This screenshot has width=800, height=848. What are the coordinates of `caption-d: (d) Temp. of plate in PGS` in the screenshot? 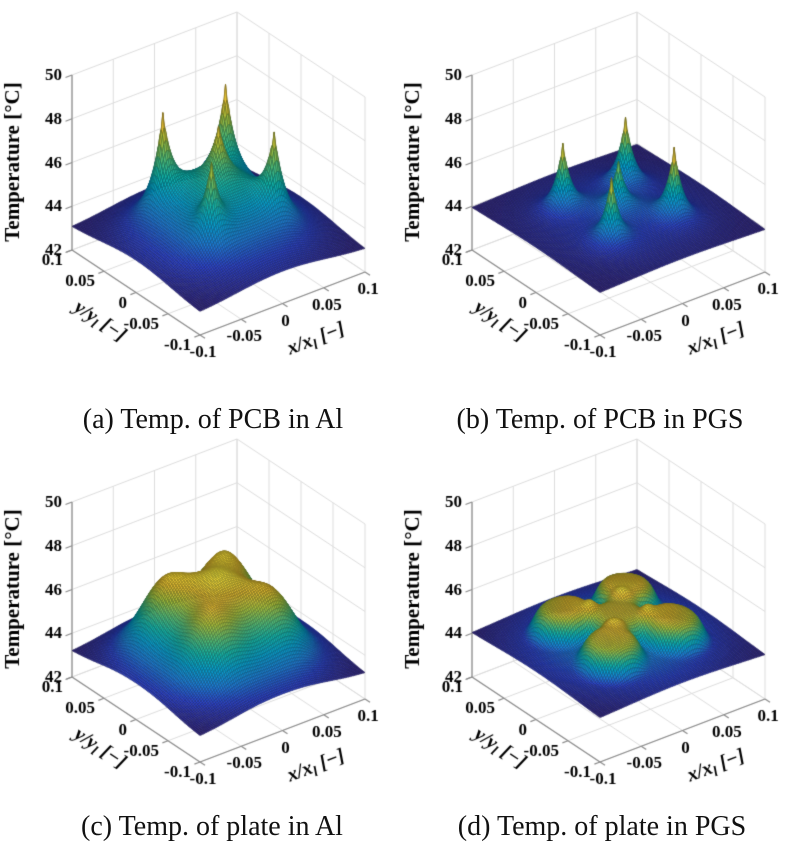 It's located at (602, 826).